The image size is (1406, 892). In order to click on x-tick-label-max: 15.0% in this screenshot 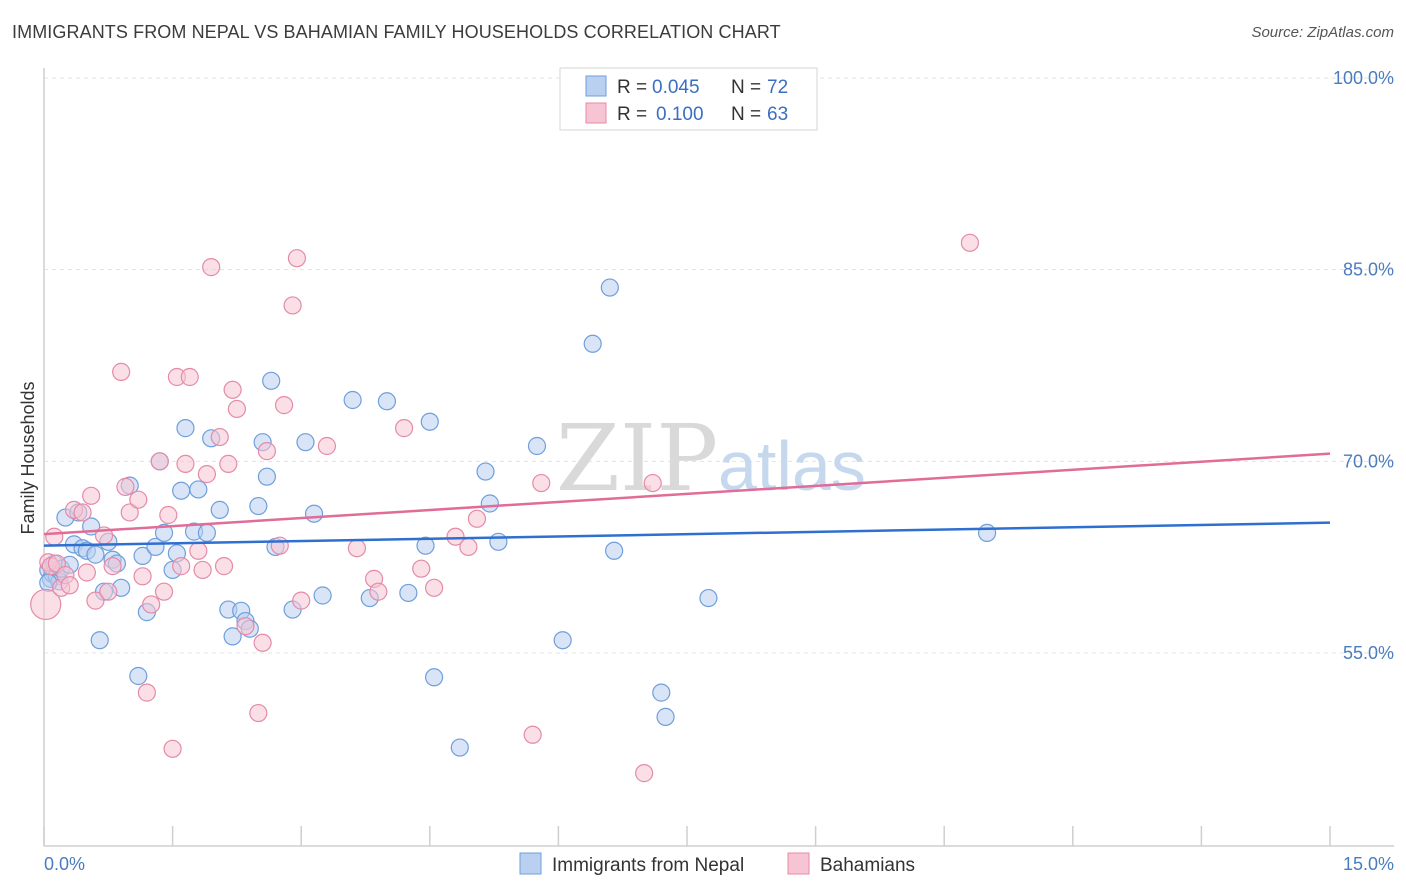, I will do `click(1368, 864)`.